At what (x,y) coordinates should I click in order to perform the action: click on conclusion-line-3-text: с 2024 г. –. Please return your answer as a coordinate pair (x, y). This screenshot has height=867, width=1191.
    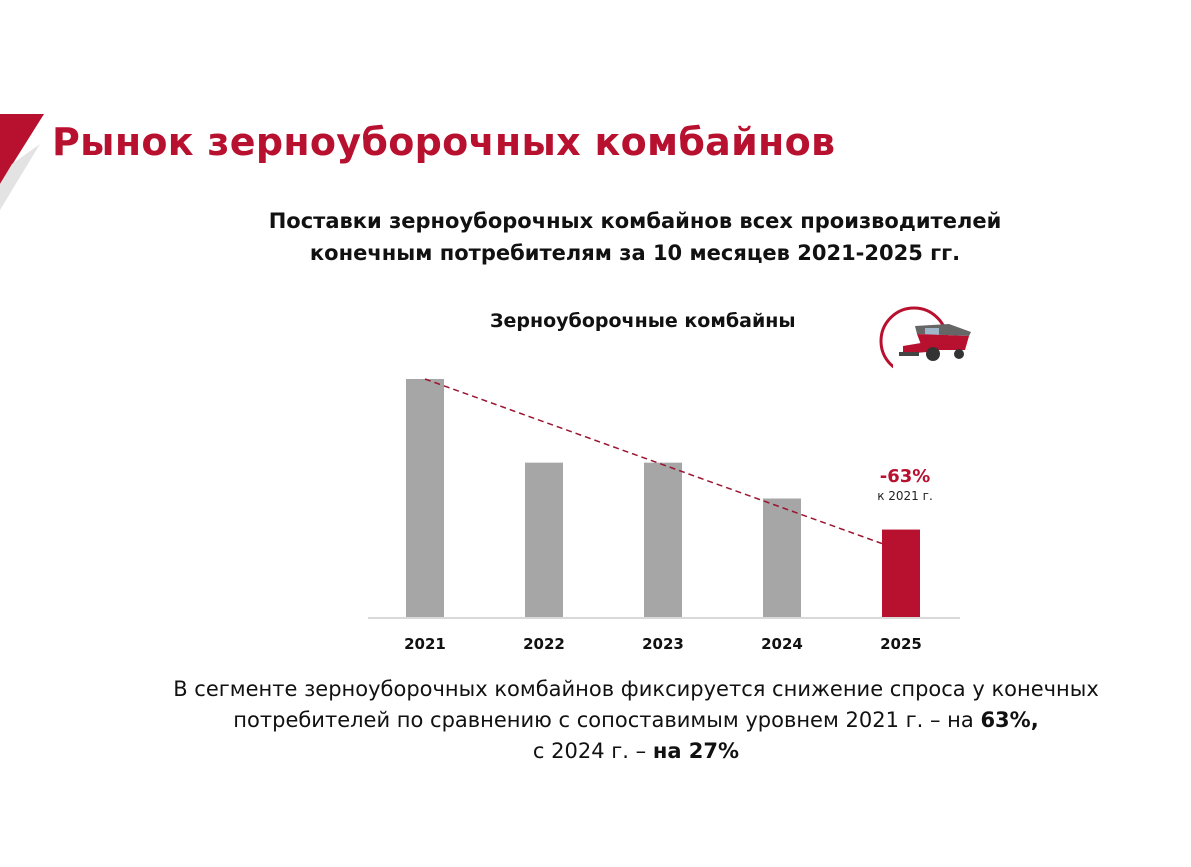
    Looking at the image, I should click on (592, 751).